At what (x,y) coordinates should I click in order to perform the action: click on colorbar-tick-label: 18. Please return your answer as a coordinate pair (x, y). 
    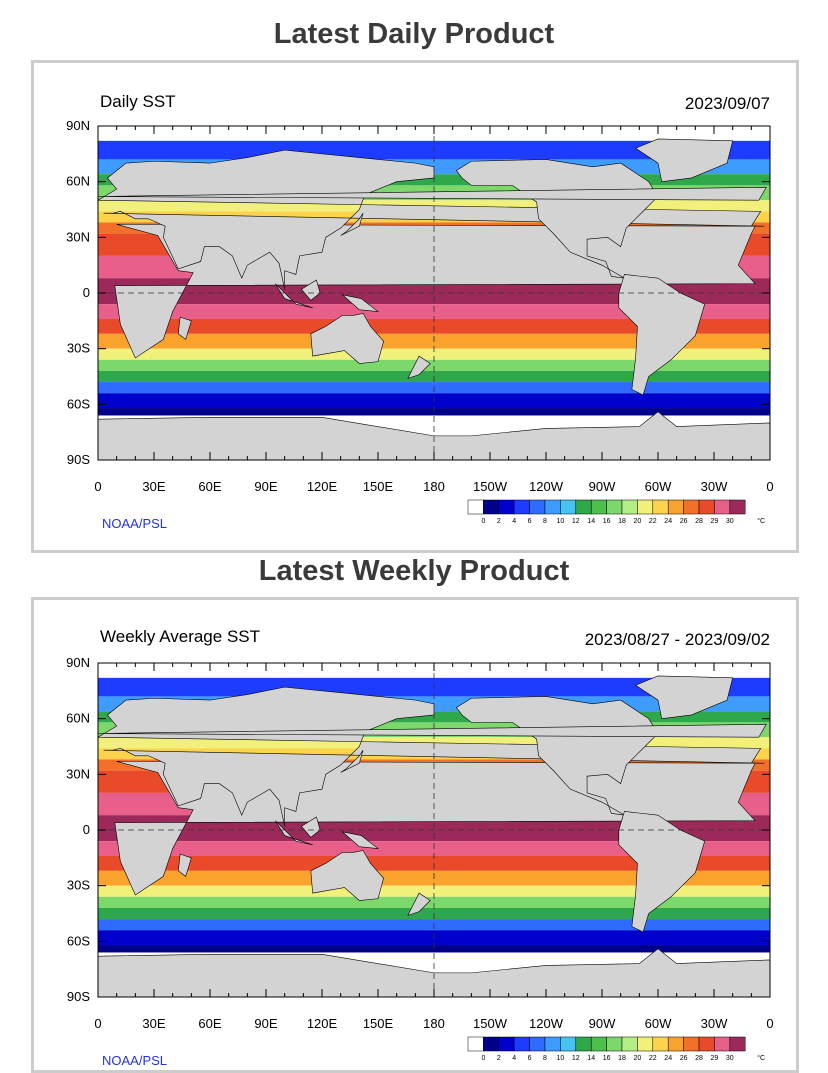
    Looking at the image, I should click on (622, 1058).